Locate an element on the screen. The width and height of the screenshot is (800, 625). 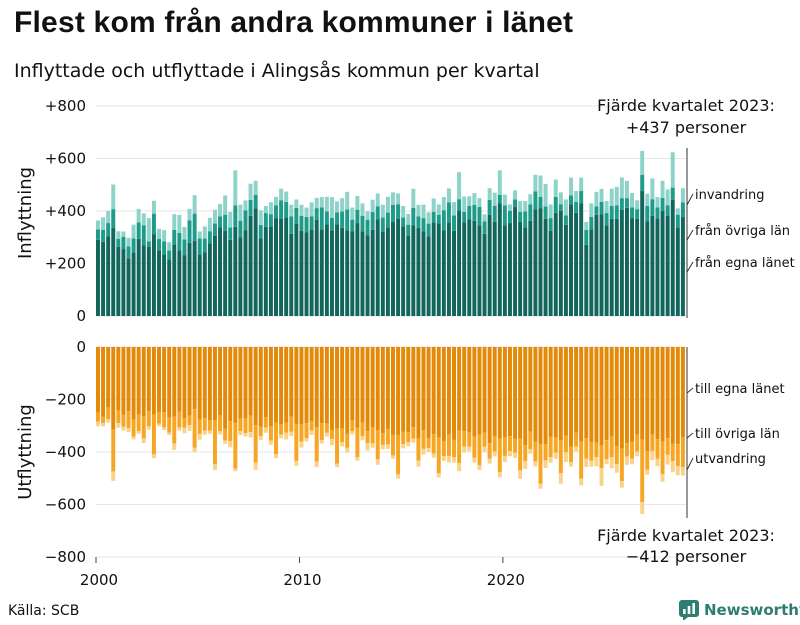
brand-name: Newsworthy is located at coordinates (752, 610).